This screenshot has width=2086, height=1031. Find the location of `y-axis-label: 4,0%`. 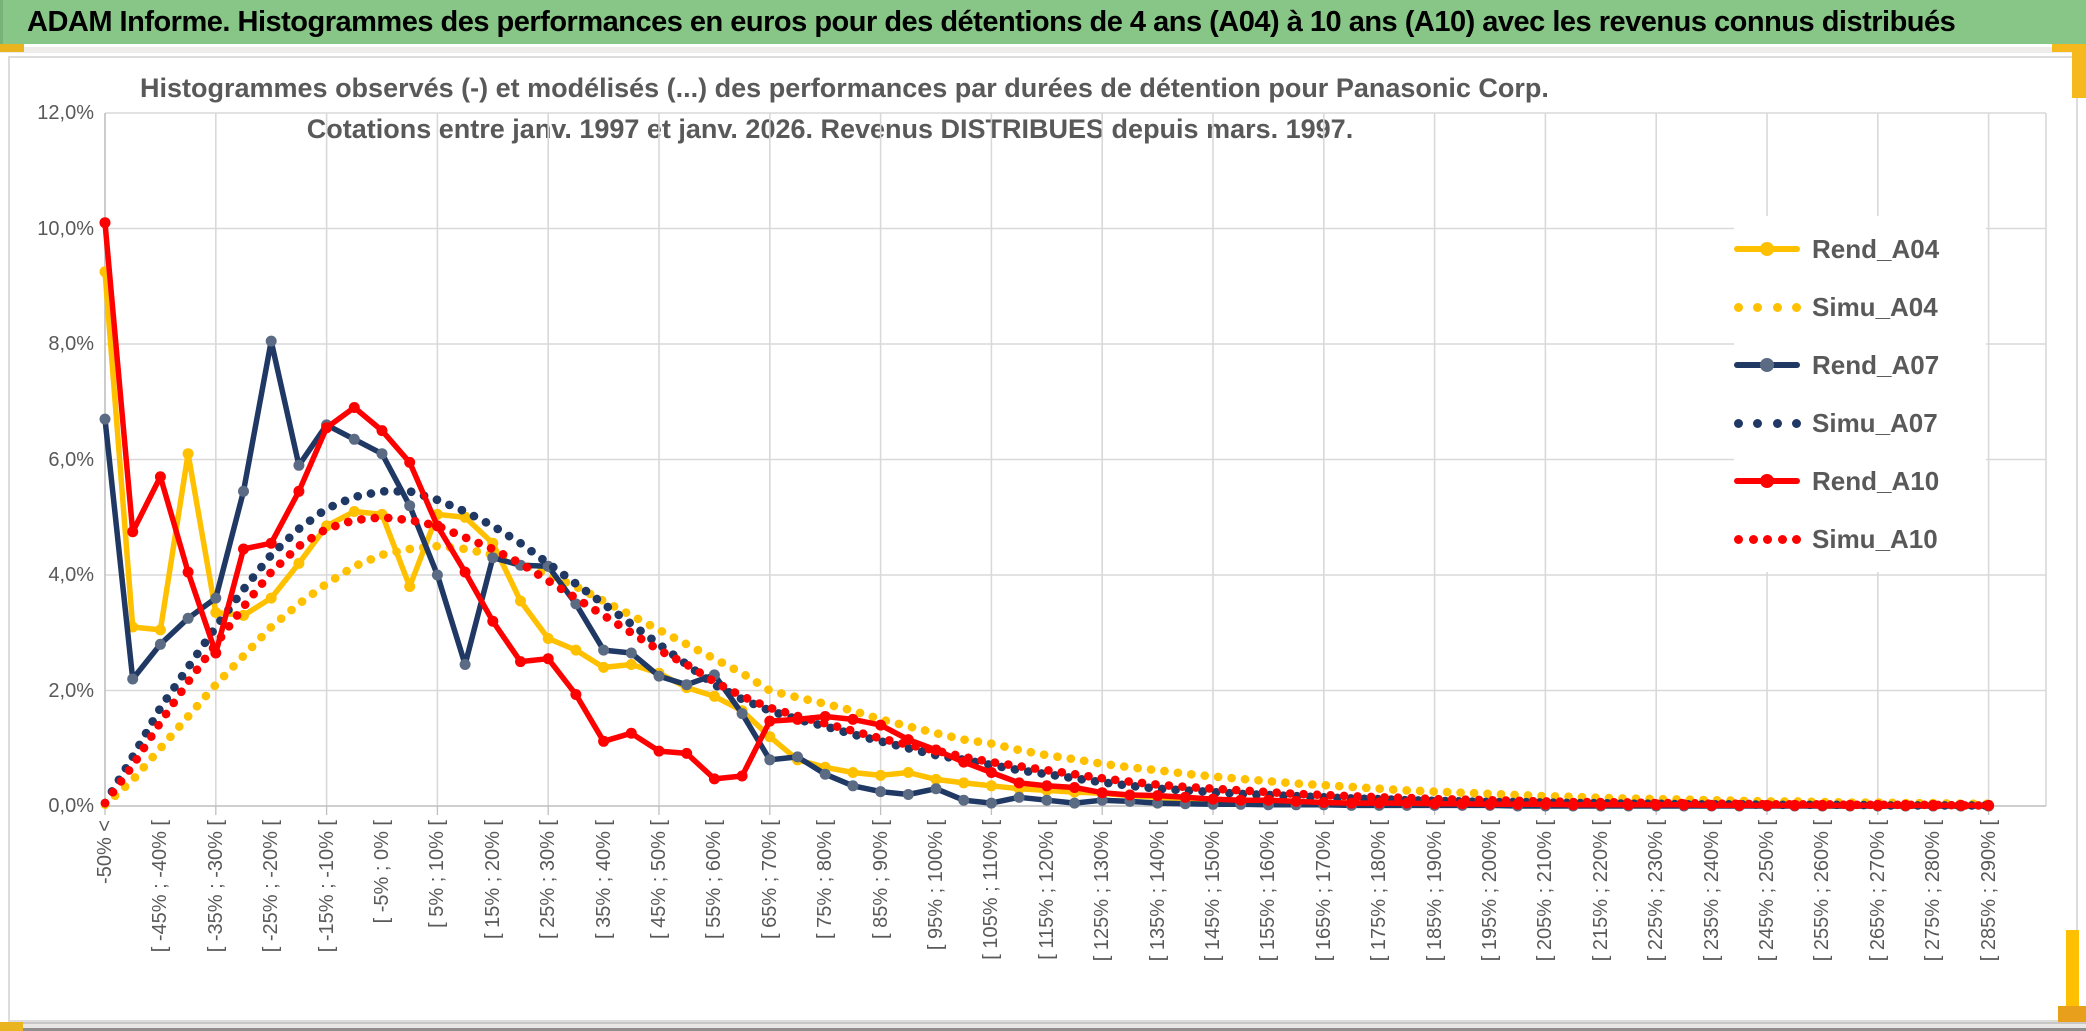

y-axis-label: 4,0% is located at coordinates (71, 575).